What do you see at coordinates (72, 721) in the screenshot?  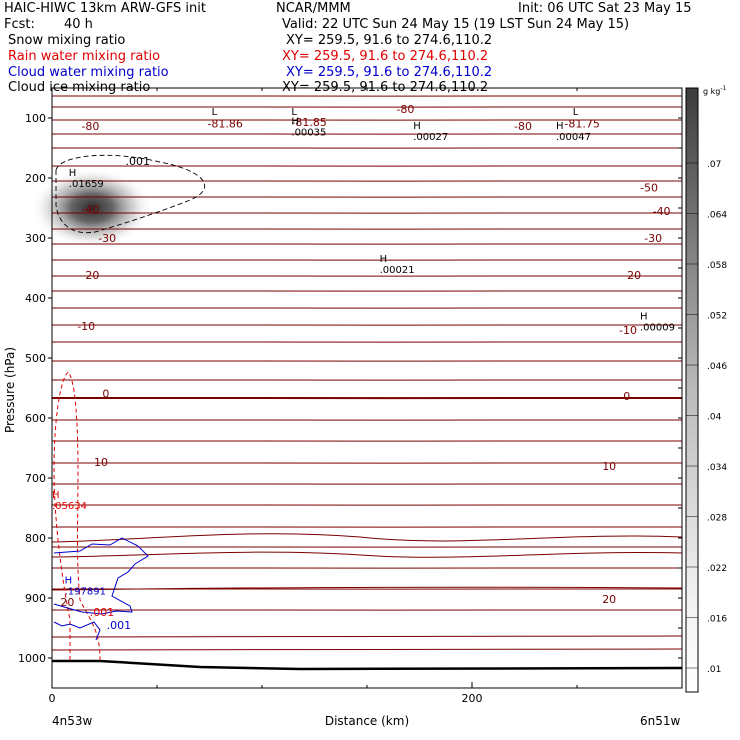 I see `x-start-location: 4n53w` at bounding box center [72, 721].